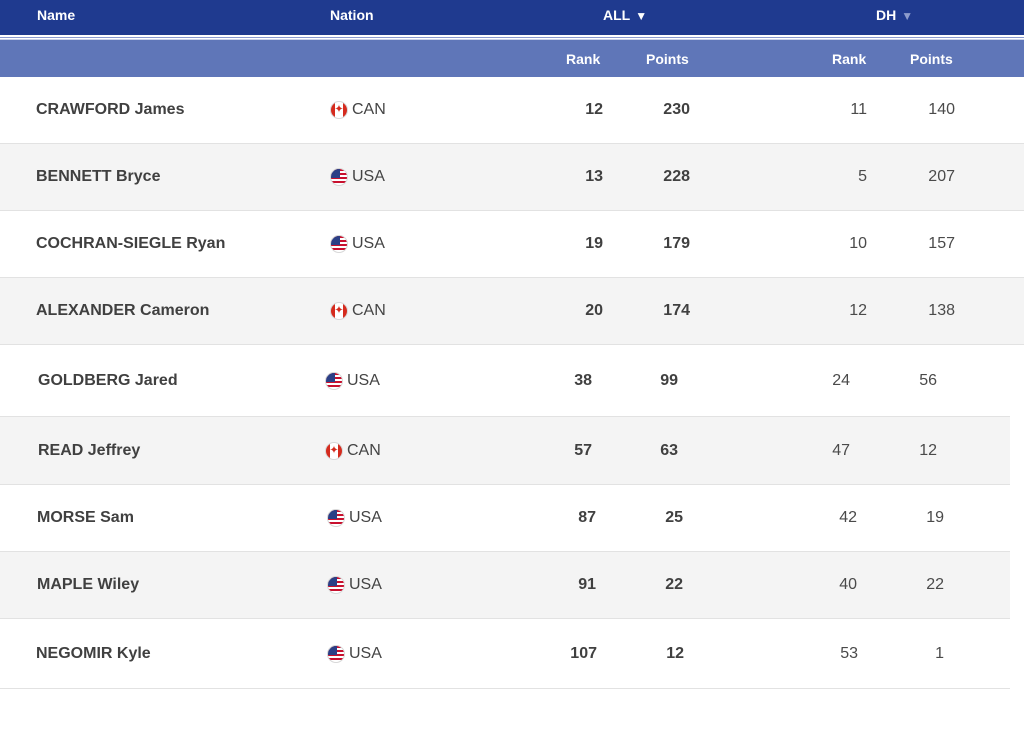 The height and width of the screenshot is (732, 1024). Describe the element at coordinates (939, 653) in the screenshot. I see `dh-points: 1` at that location.